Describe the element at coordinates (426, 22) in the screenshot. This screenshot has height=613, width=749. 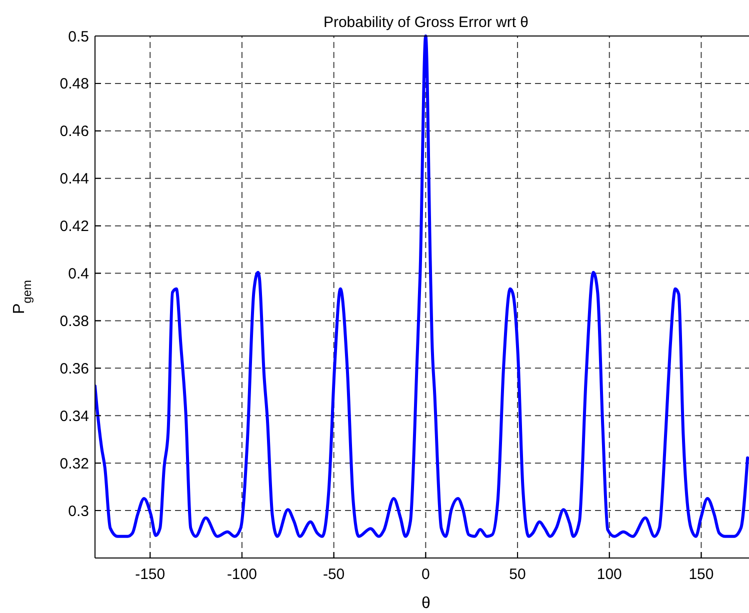
I see `chart-title: Probability of Gross Error wrt θ` at that location.